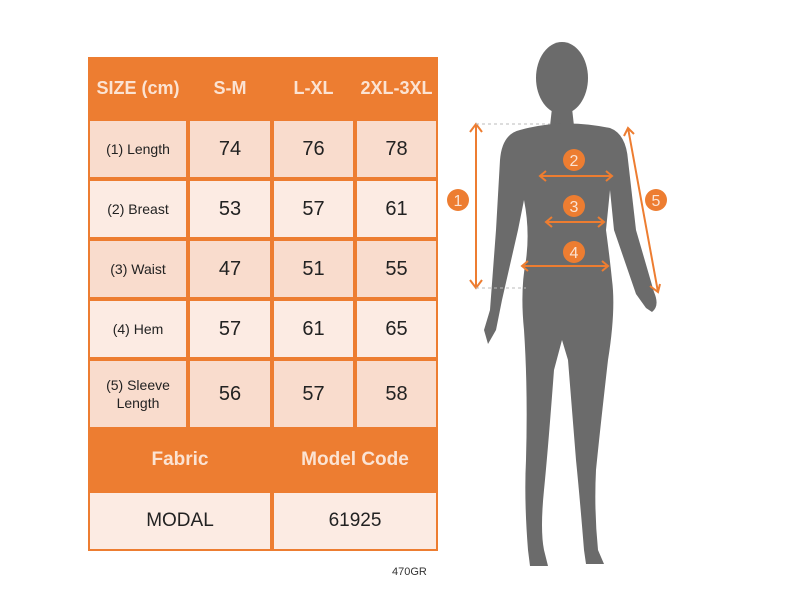  I want to click on table-row: (5) Sleeve Length 56 57 58, so click(263, 394).